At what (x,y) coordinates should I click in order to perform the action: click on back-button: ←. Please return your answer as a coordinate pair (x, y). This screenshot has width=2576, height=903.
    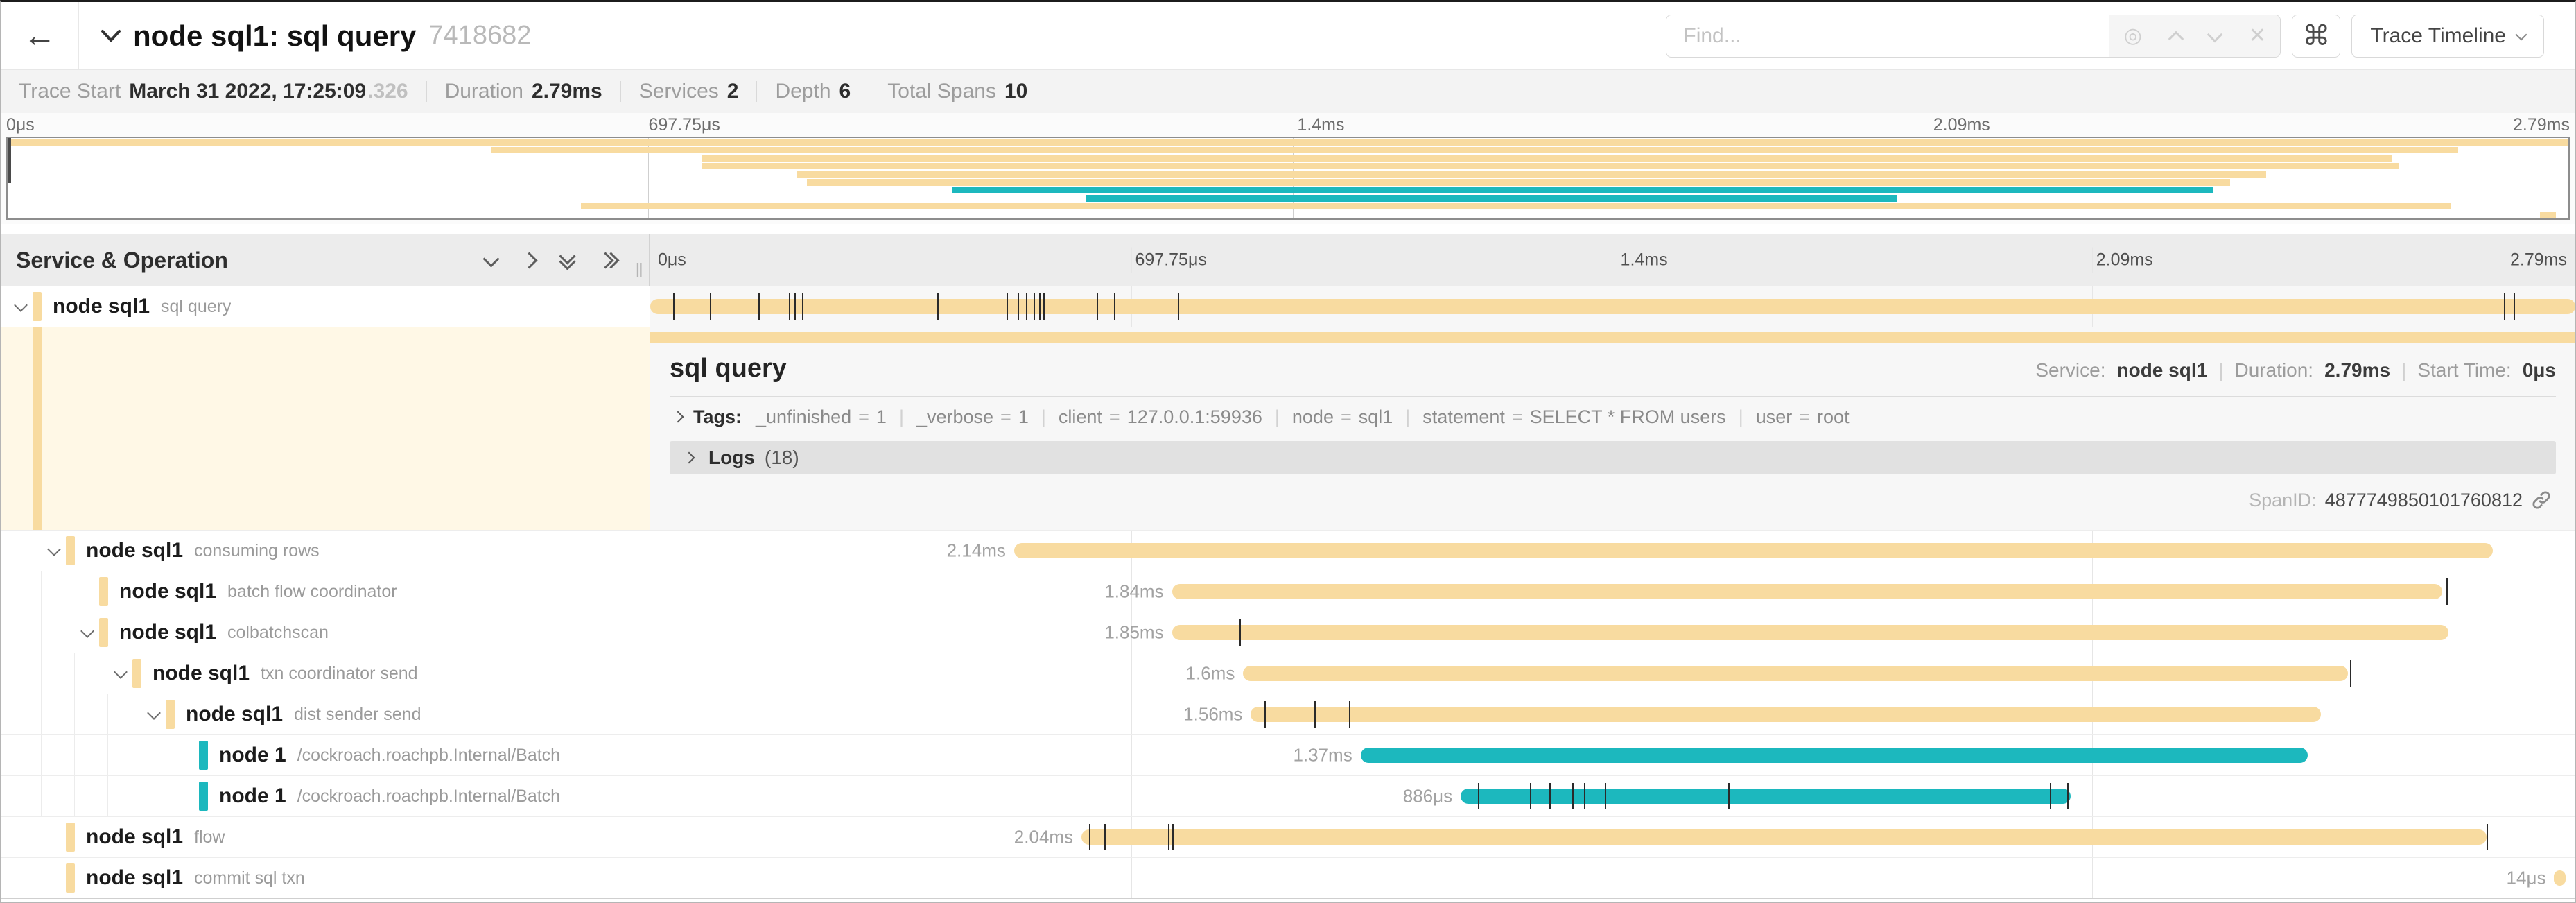
    Looking at the image, I should click on (40, 35).